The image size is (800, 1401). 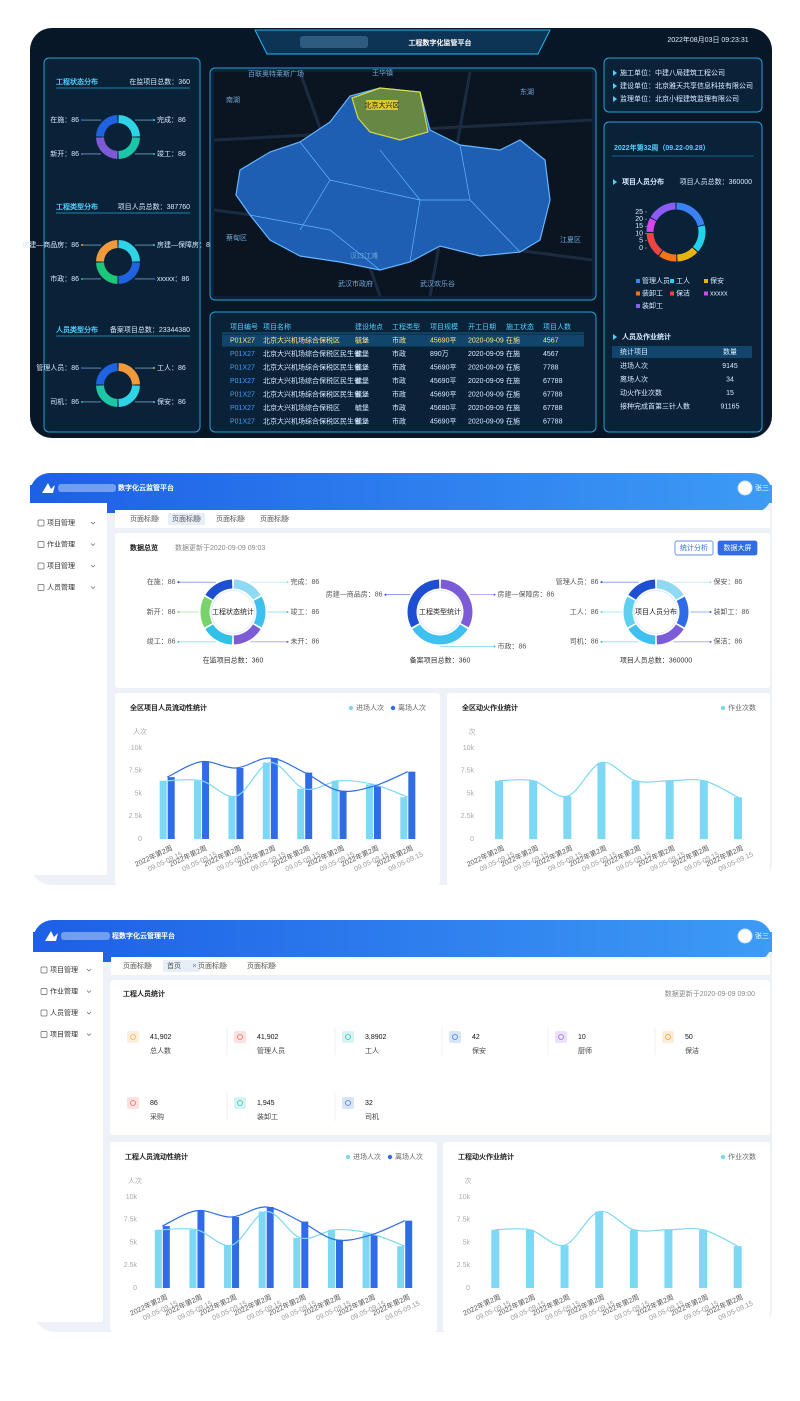 I want to click on stats-title: 人员及作业统计, so click(x=646, y=336).